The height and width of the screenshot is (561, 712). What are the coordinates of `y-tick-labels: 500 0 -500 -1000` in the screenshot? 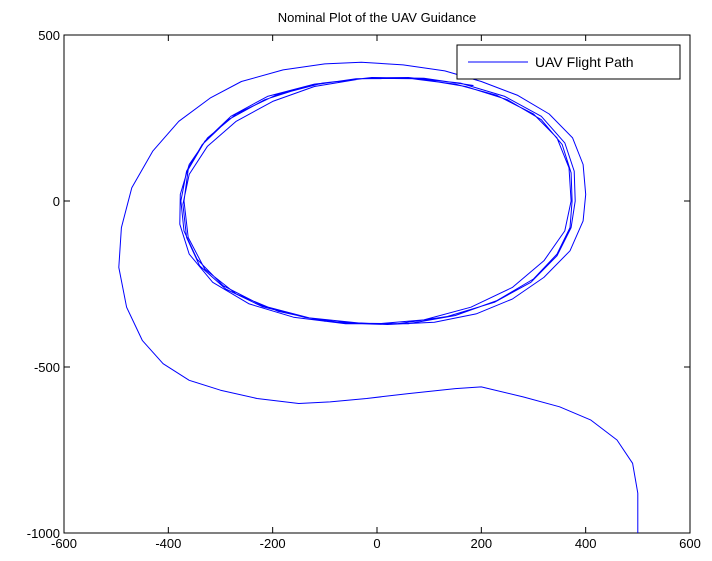 It's located at (43, 284).